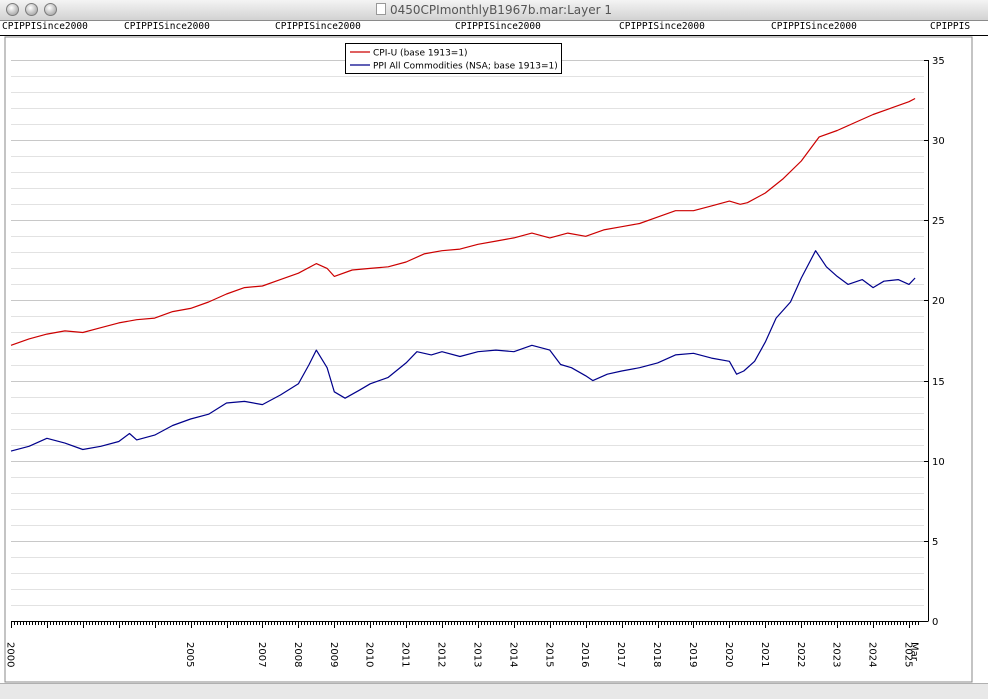 This screenshot has height=699, width=988. What do you see at coordinates (836, 654) in the screenshot?
I see `x-tick-label: 2023` at bounding box center [836, 654].